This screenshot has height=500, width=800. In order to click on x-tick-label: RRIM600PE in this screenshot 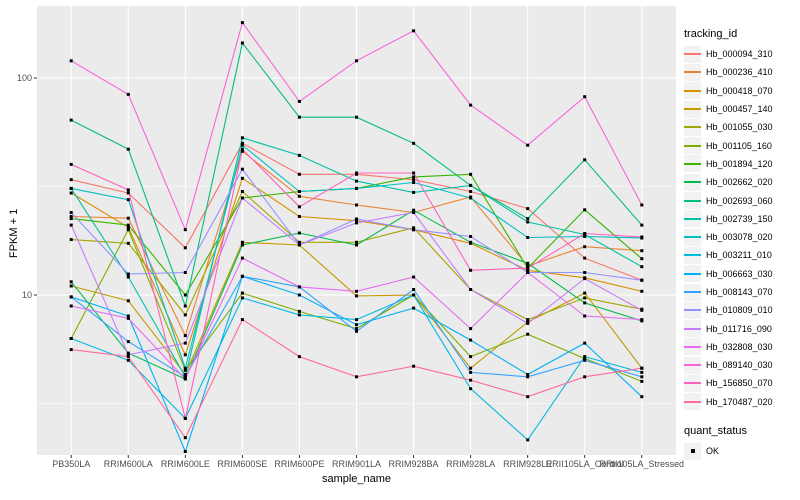, I will do `click(299, 464)`.